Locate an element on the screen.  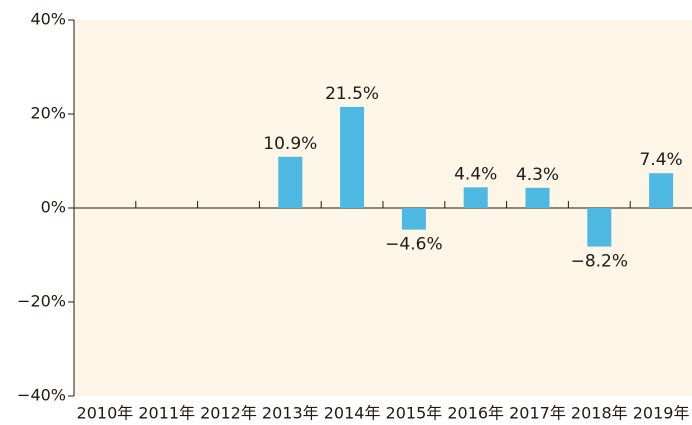
y-tick-label: −40% is located at coordinates (41, 395).